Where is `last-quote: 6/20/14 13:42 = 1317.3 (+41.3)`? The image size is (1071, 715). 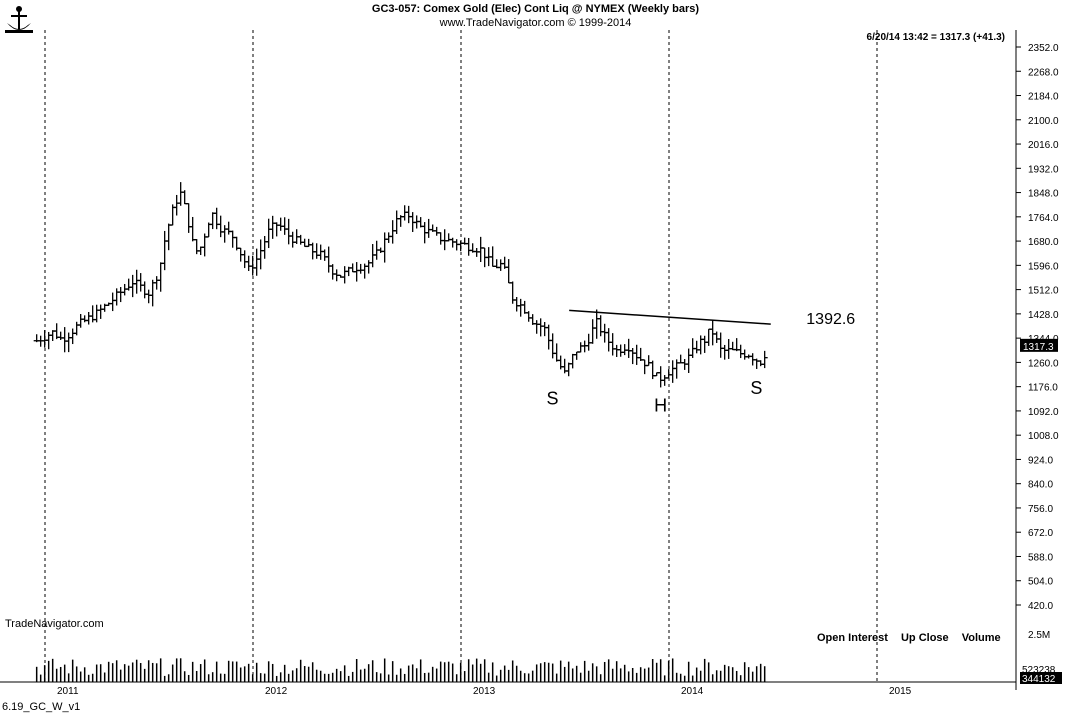
last-quote: 6/20/14 13:42 = 1317.3 (+41.3) is located at coordinates (935, 37).